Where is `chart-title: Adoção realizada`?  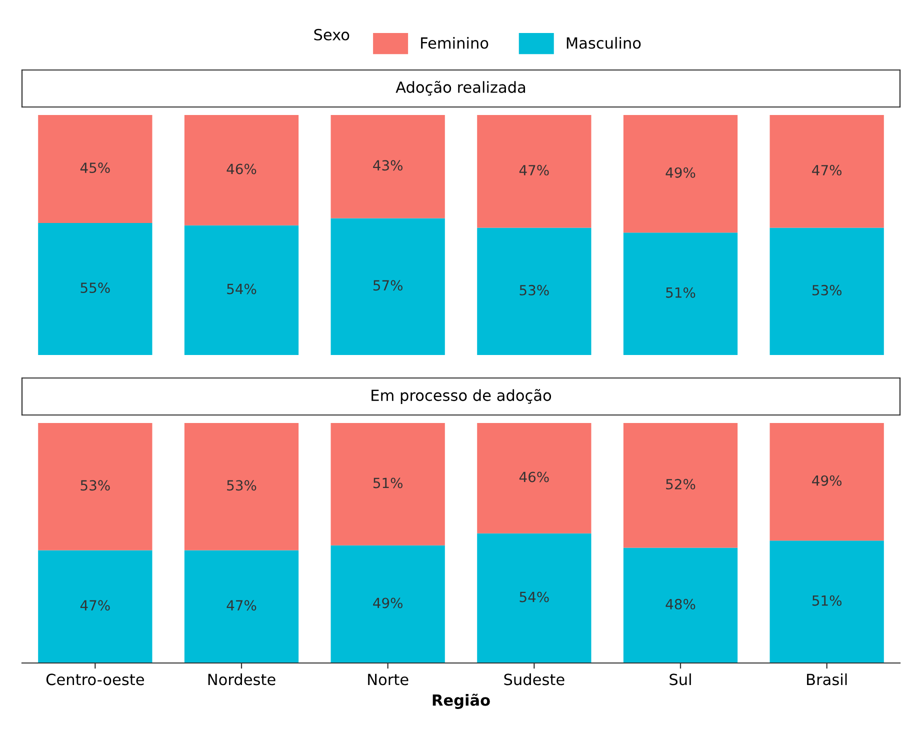 chart-title: Adoção realizada is located at coordinates (461, 88).